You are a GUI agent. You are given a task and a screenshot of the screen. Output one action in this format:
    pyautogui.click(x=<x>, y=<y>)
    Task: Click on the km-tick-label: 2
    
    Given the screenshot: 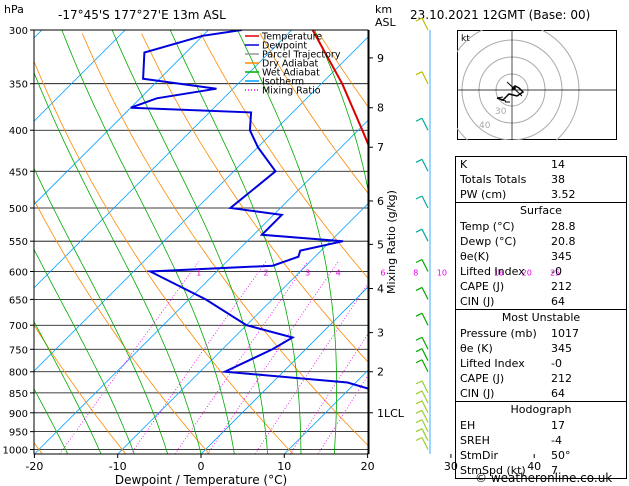 What is the action you would take?
    pyautogui.click(x=380, y=372)
    